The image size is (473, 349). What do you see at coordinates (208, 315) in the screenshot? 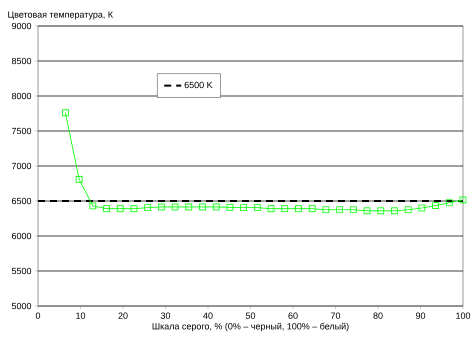
I see `x-tick-label: 40` at bounding box center [208, 315].